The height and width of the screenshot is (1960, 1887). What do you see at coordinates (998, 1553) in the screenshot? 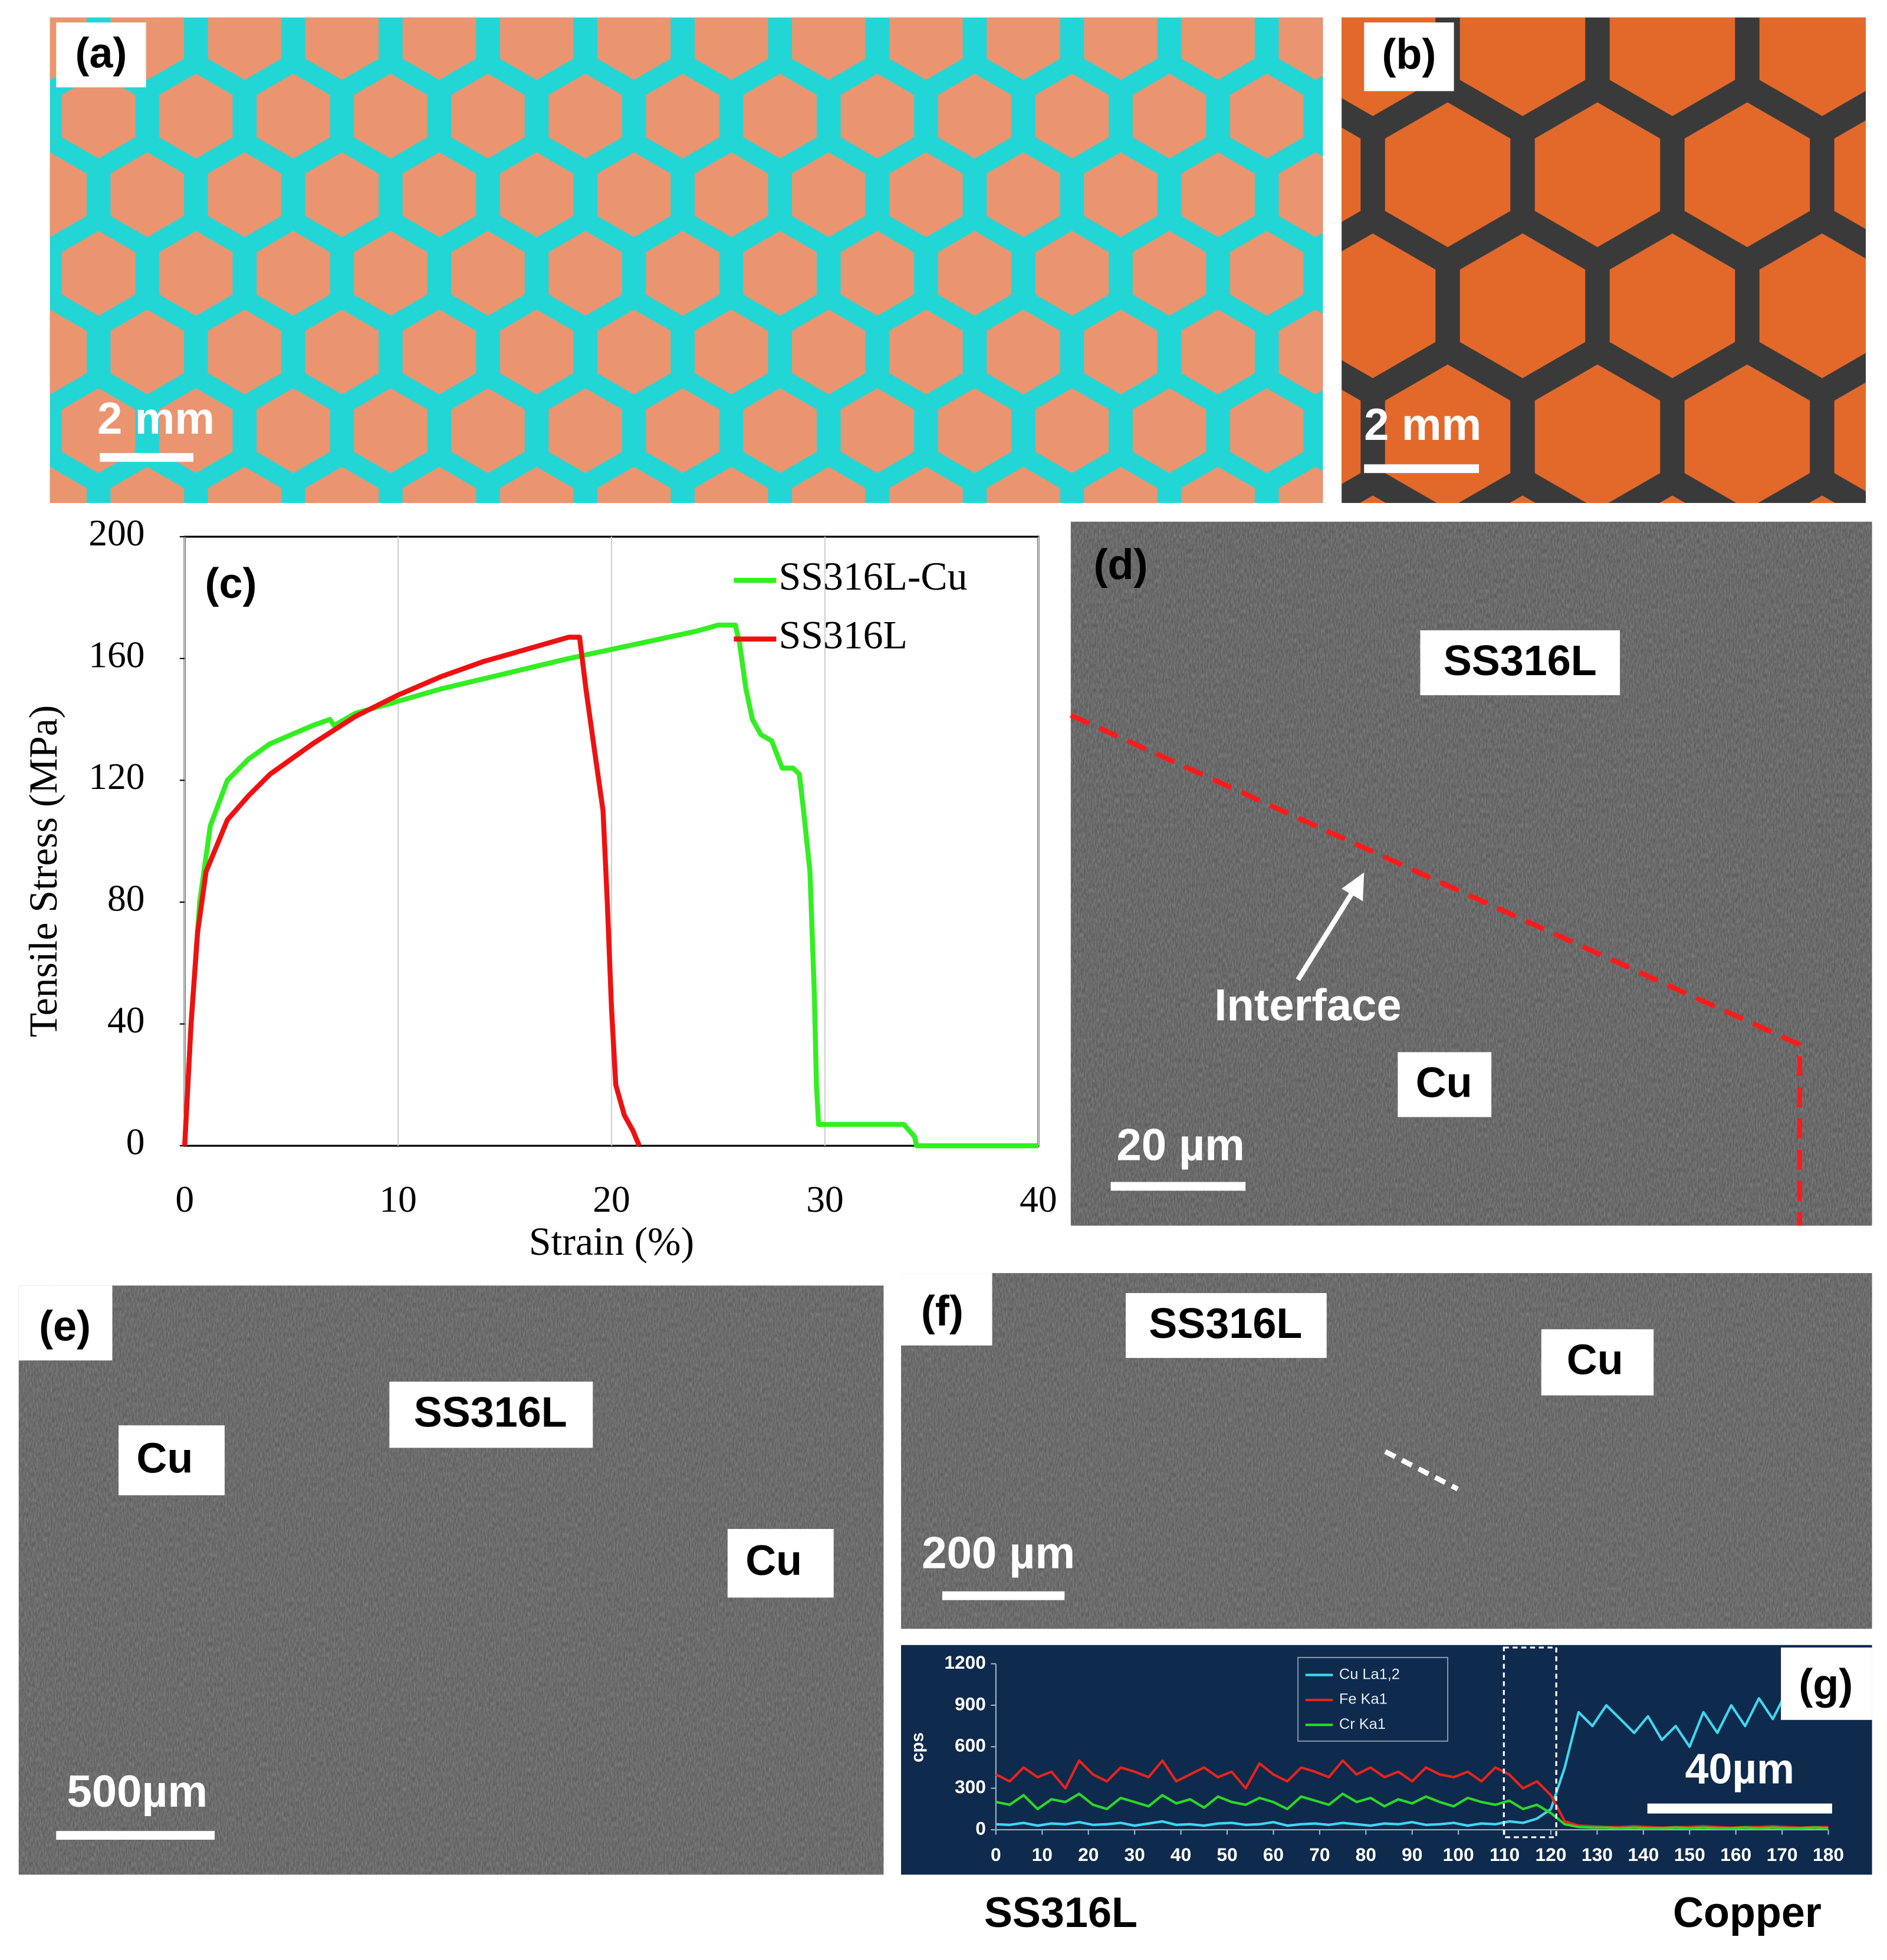
I see `scale-text: 200 µm` at bounding box center [998, 1553].